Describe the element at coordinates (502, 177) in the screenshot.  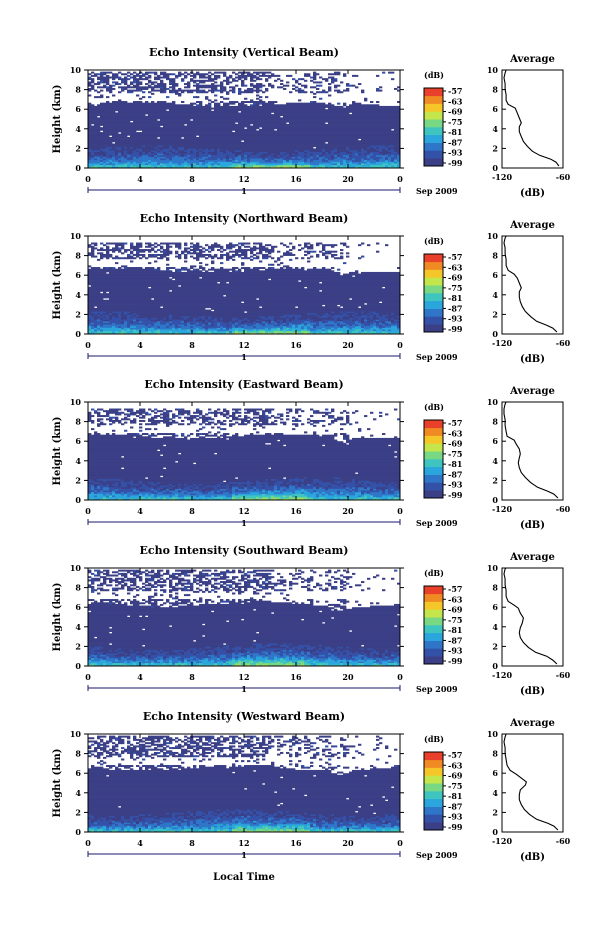
I see `profile-x-tick-label: -120` at that location.